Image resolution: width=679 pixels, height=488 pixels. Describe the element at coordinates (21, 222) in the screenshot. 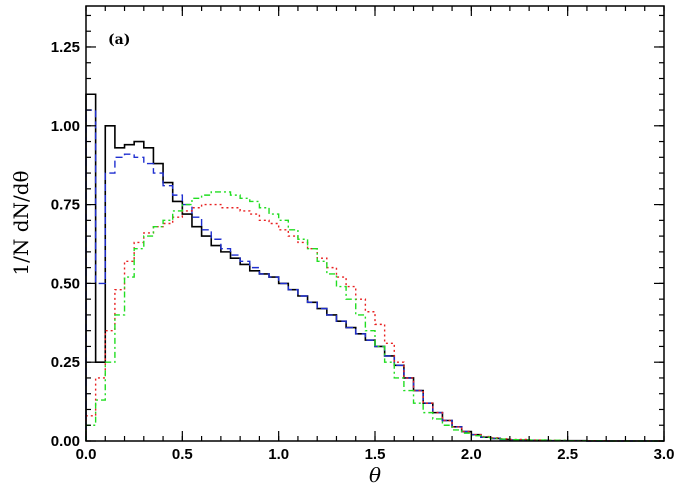

I see `y-axis-label: 1/N dN/dθ` at that location.